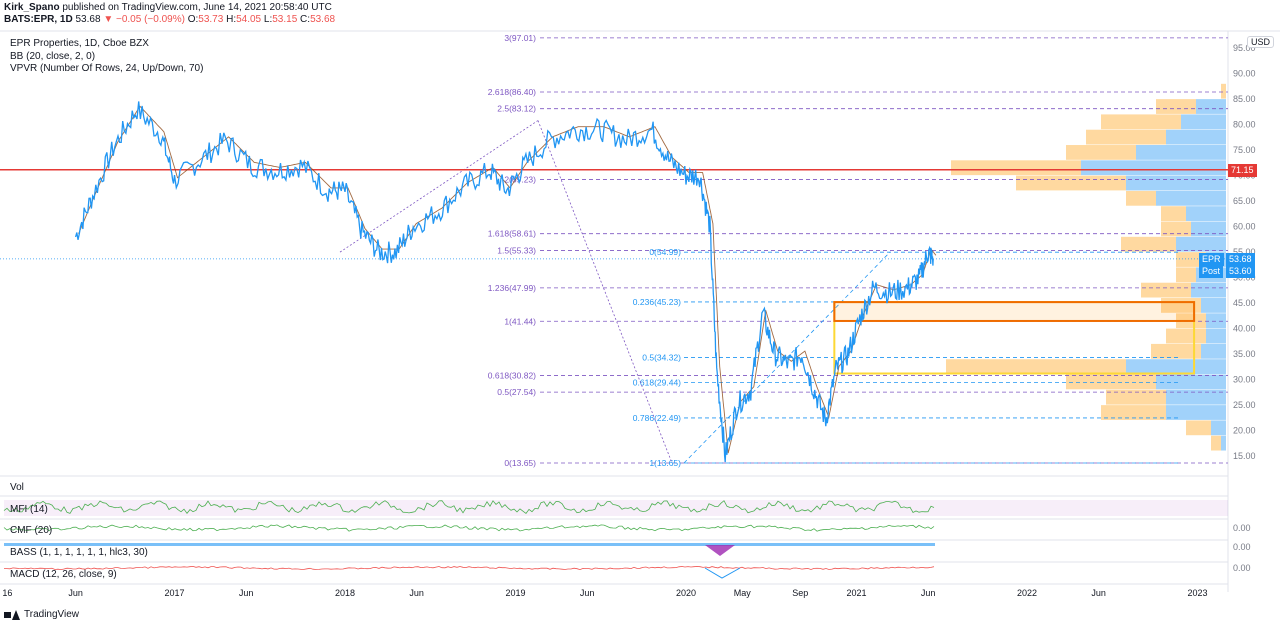 The height and width of the screenshot is (628, 1280). I want to click on post-price-tag: 53.60, so click(1240, 271).